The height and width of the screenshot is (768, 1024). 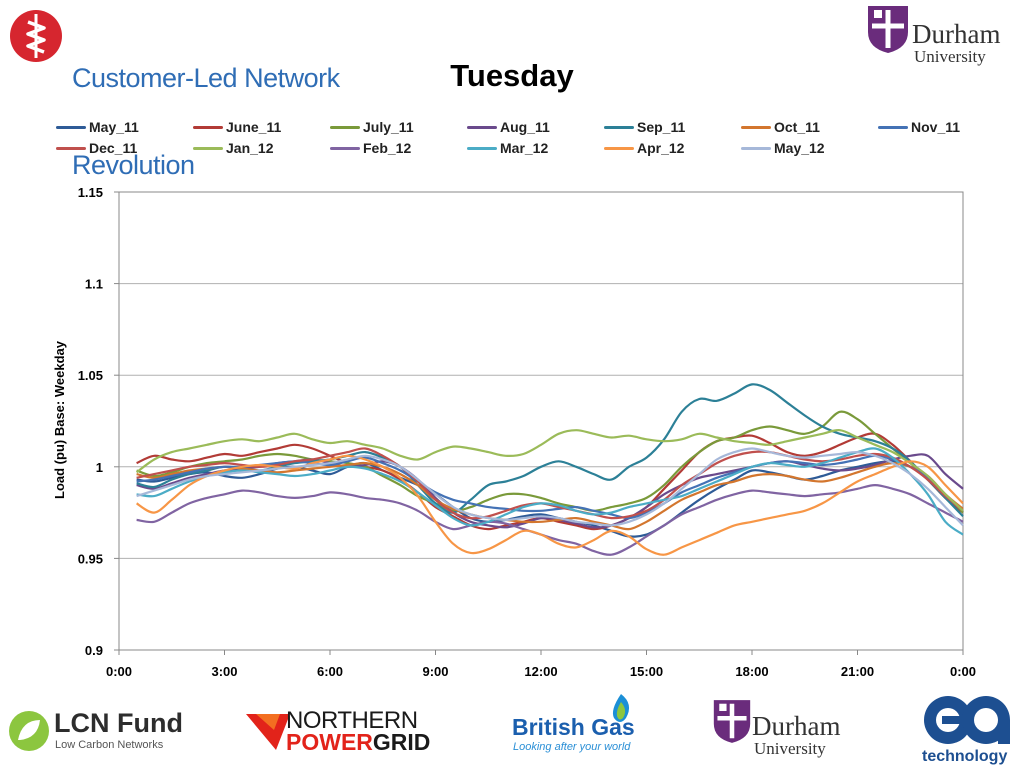 I want to click on durham-top-line2: University, so click(x=950, y=56).